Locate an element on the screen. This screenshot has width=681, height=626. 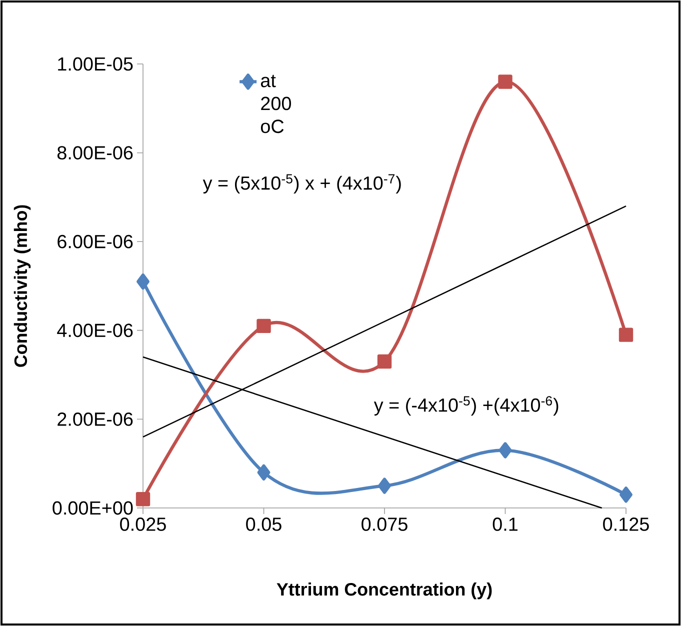
legend-label: at 200 oC is located at coordinates (275, 104).